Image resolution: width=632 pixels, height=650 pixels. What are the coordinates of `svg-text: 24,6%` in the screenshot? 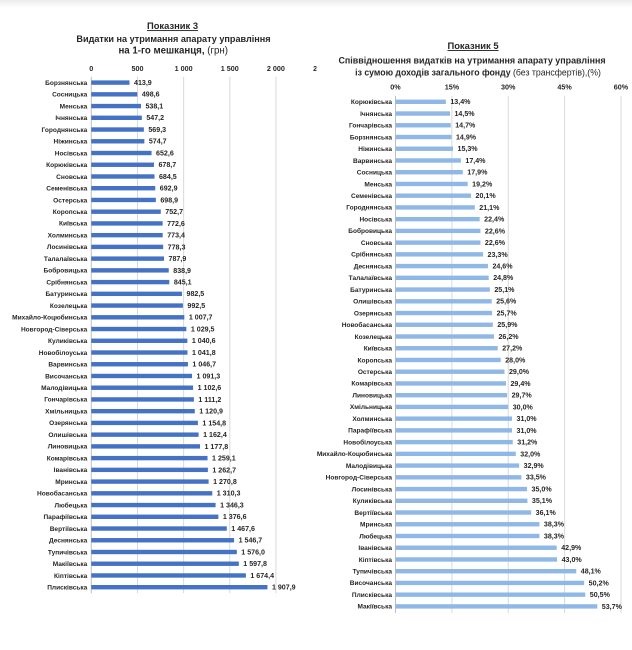 It's located at (502, 266).